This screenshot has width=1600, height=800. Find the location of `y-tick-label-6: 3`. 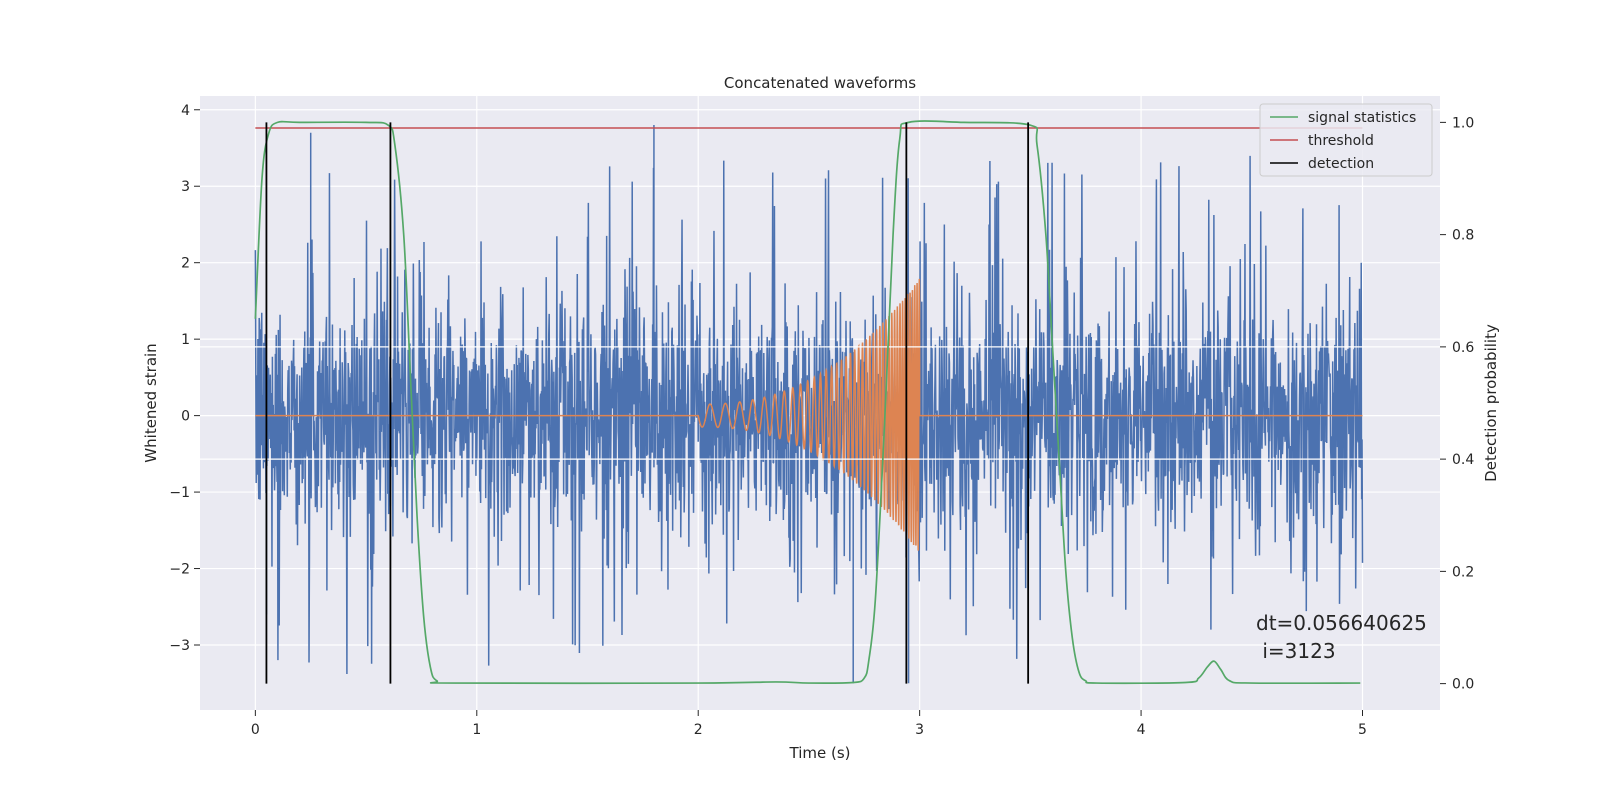

y-tick-label-6: 3 is located at coordinates (185, 187).